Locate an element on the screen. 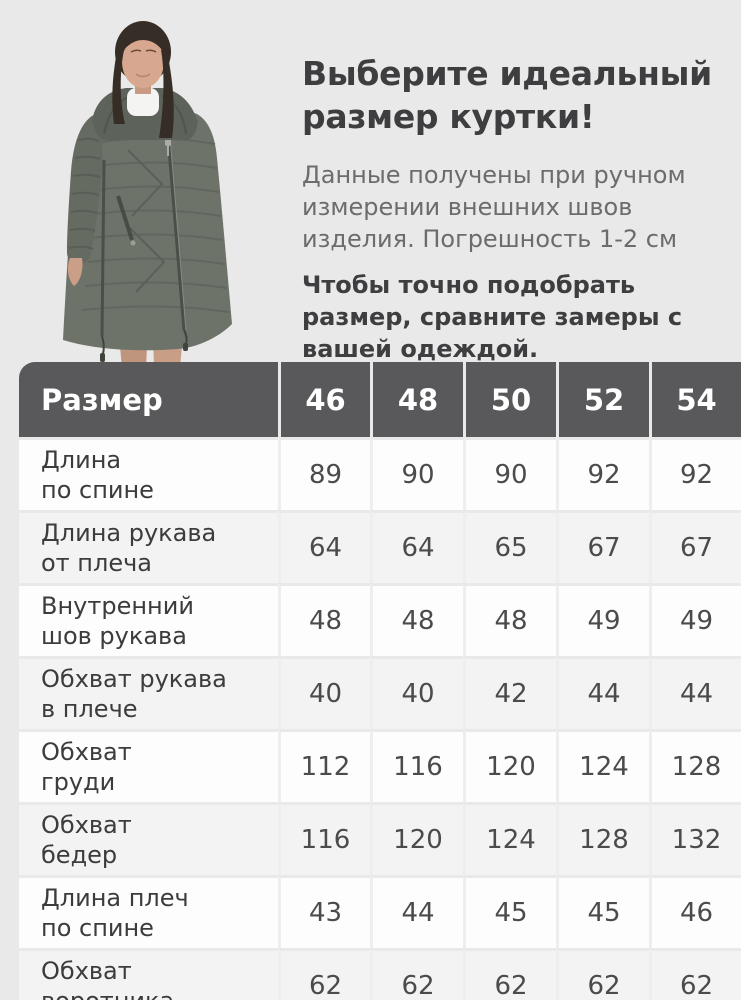 The image size is (741, 1000). table-row-sleeve-shoulder-girth: Обхват рукава в плече 40 40 42 44 44 is located at coordinates (380, 692).